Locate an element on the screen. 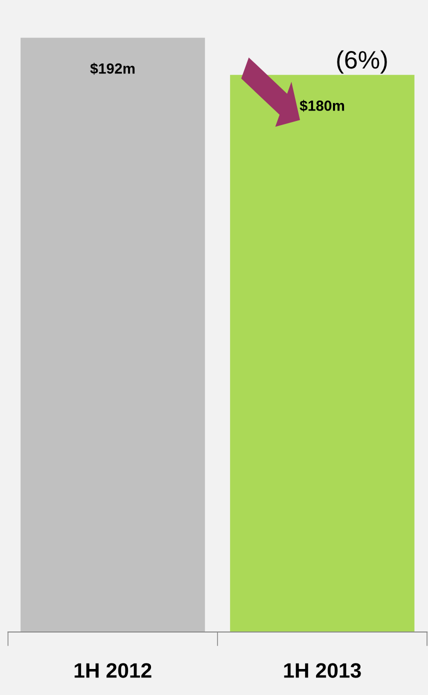 The height and width of the screenshot is (695, 428). x-tick-label: 1H 2012 is located at coordinates (113, 670).